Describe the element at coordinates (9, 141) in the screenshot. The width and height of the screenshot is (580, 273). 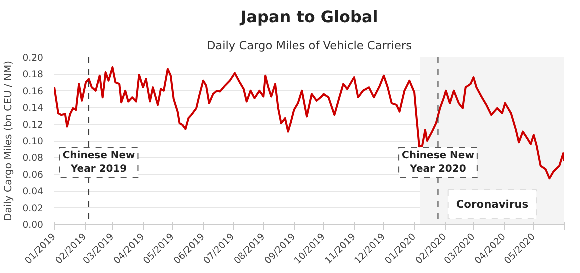
I see `y-axis-title: Daily Cargo Miles (bn CEU / NM)` at that location.